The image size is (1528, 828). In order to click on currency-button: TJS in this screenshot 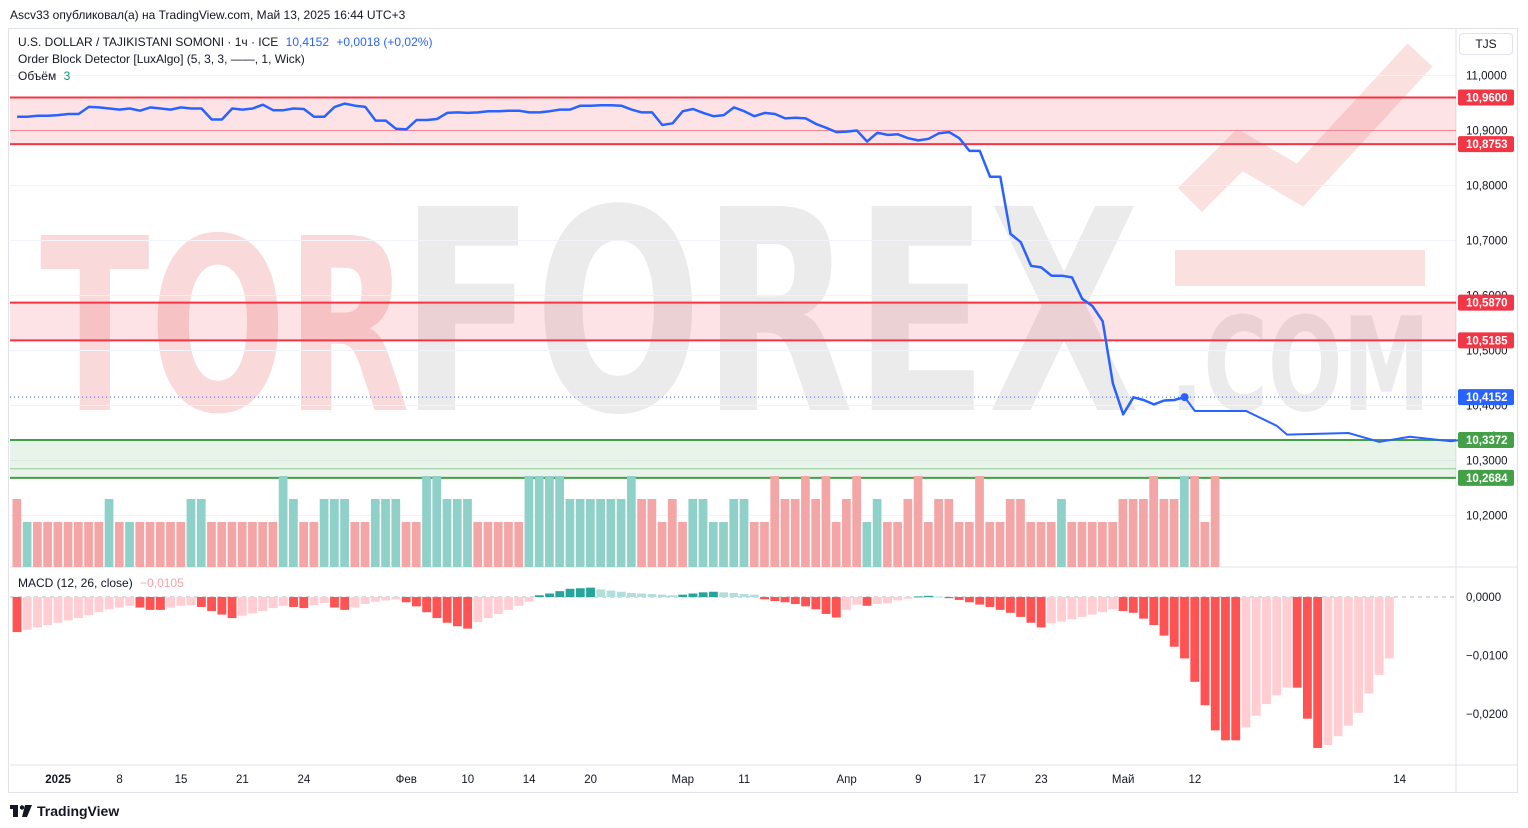, I will do `click(1486, 44)`.